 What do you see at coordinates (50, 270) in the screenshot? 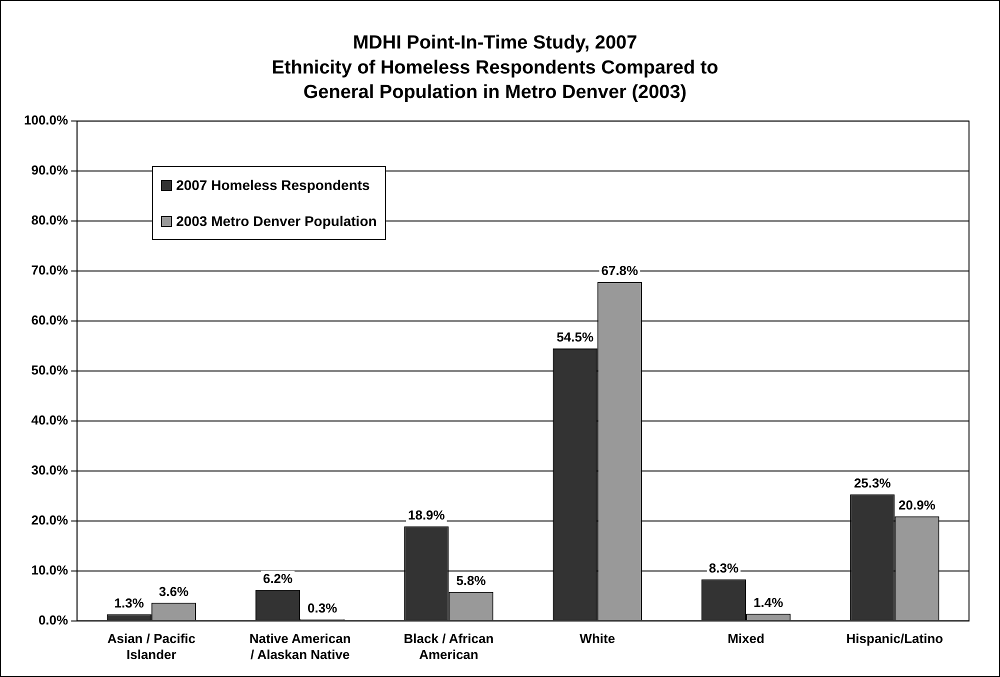
I see `y-tick-label: 70.0%` at bounding box center [50, 270].